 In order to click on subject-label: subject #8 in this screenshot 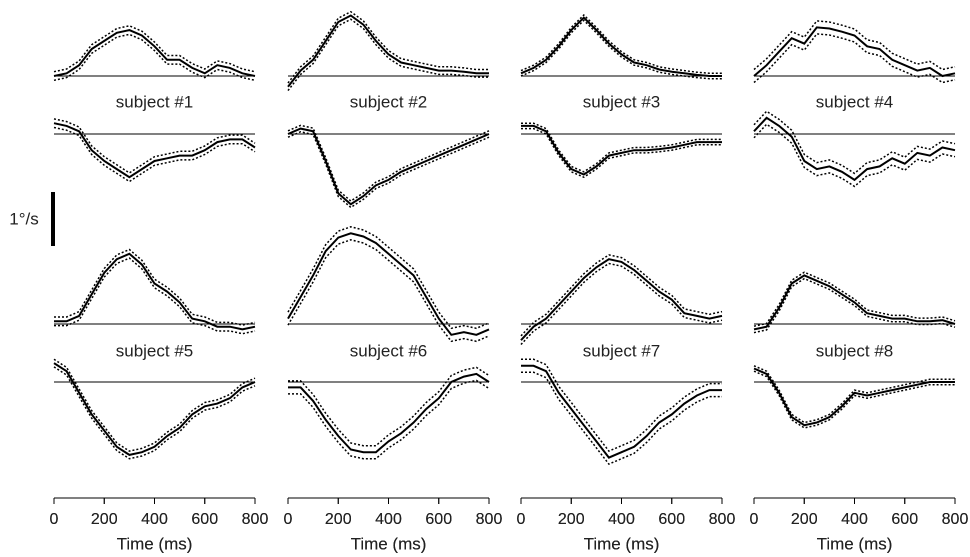, I will do `click(855, 350)`.